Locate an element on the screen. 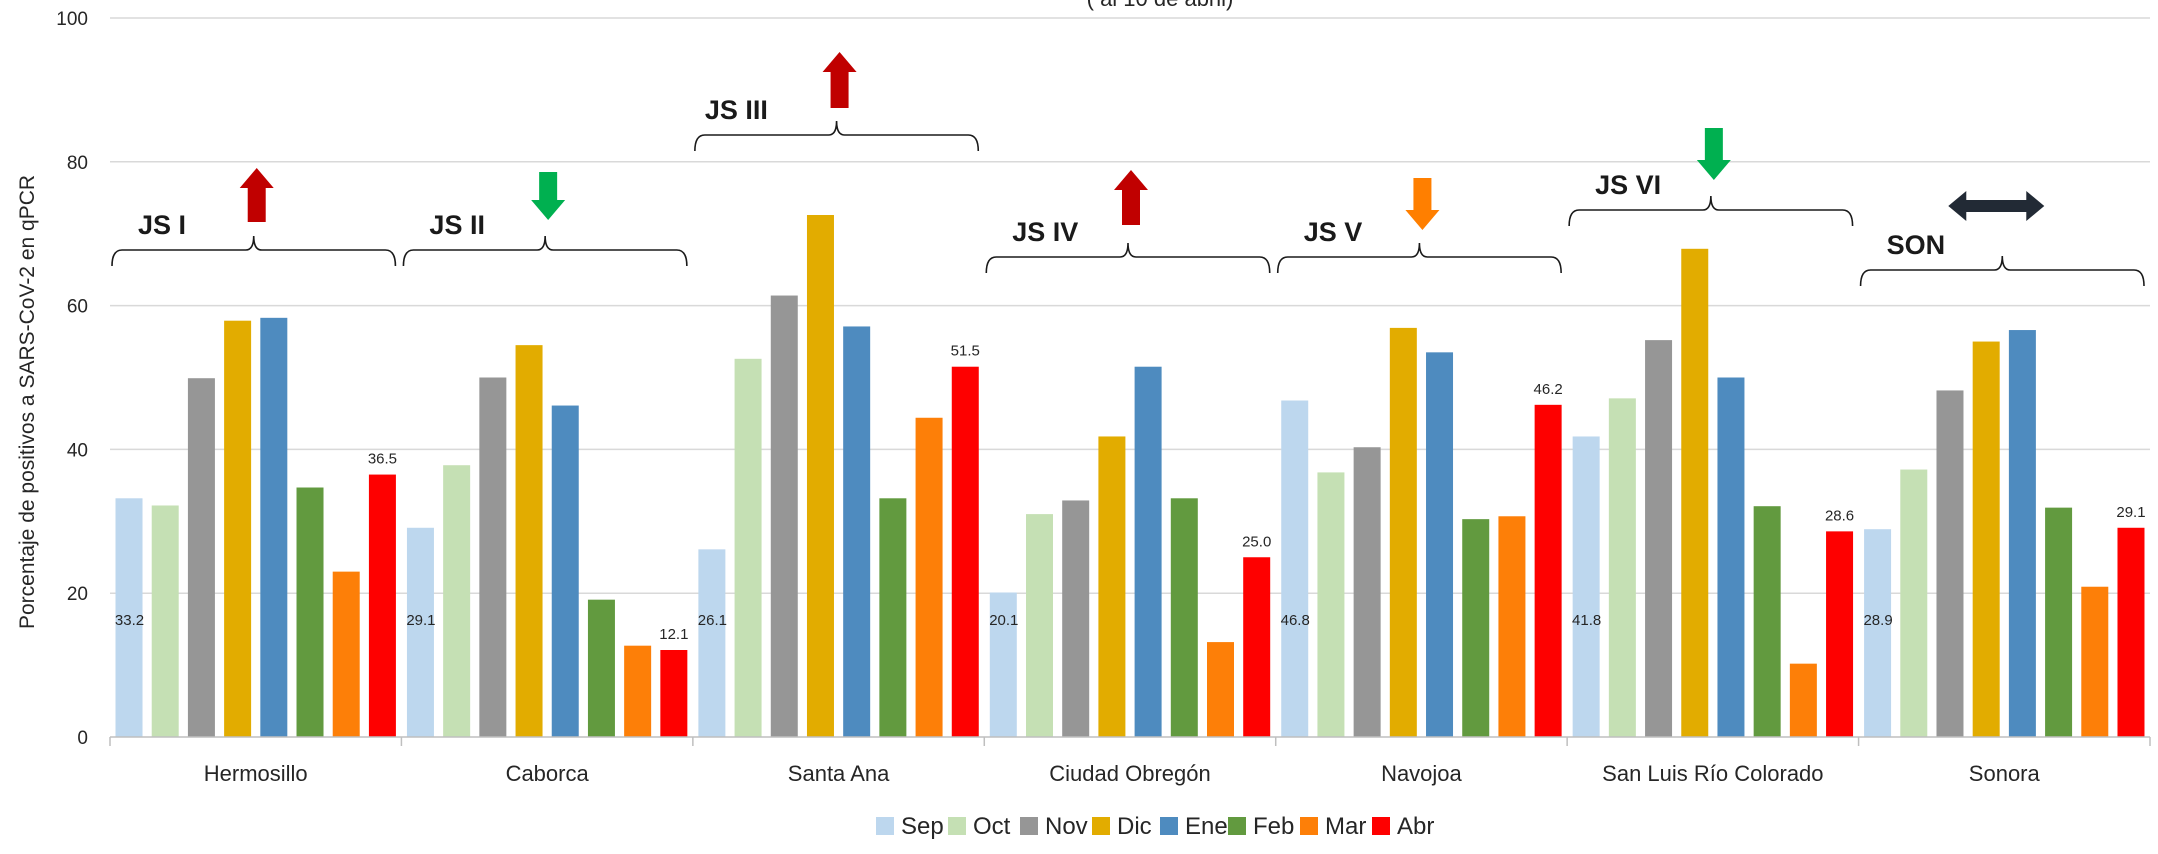 The width and height of the screenshot is (2158, 854). bar-caborca-ene is located at coordinates (565, 571).